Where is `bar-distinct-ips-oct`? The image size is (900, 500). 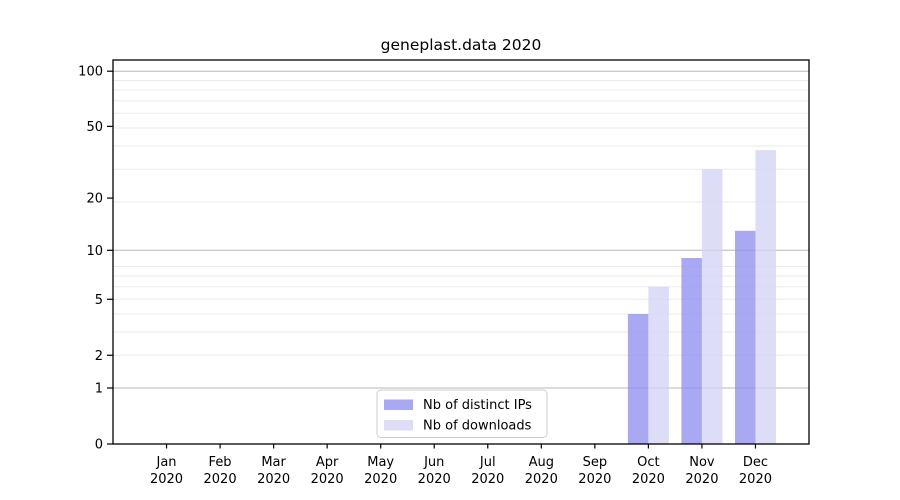 bar-distinct-ips-oct is located at coordinates (638, 378).